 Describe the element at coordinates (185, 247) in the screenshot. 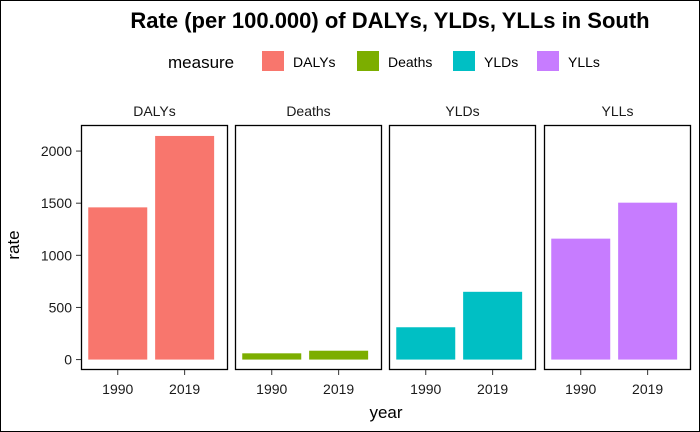

I see `bar-dalys-2019` at that location.